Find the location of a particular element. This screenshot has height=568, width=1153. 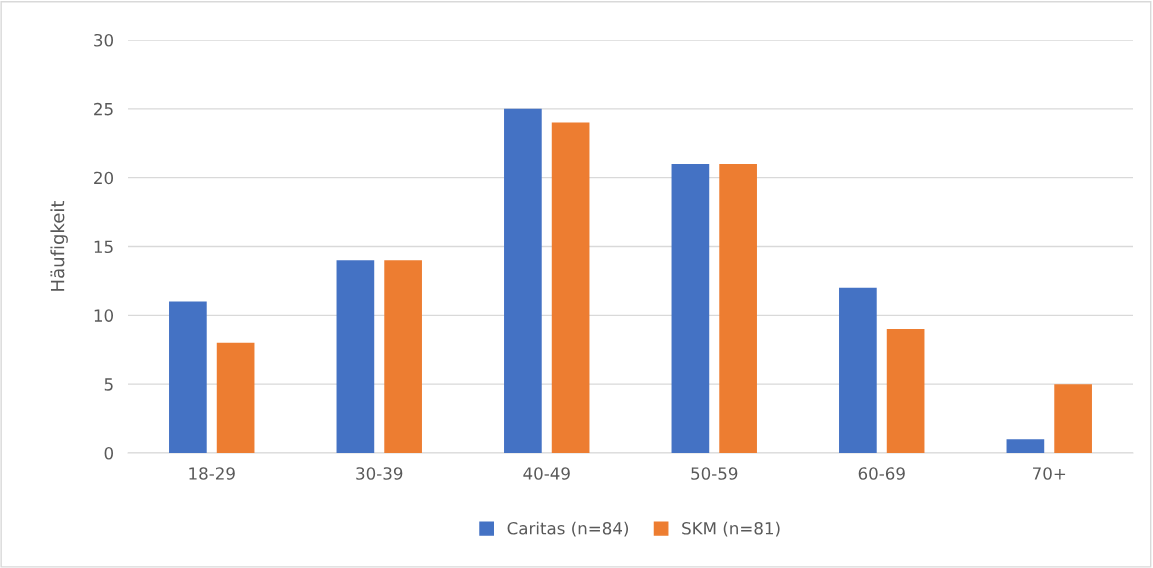

x-tick-label: 60-69 is located at coordinates (881, 473).